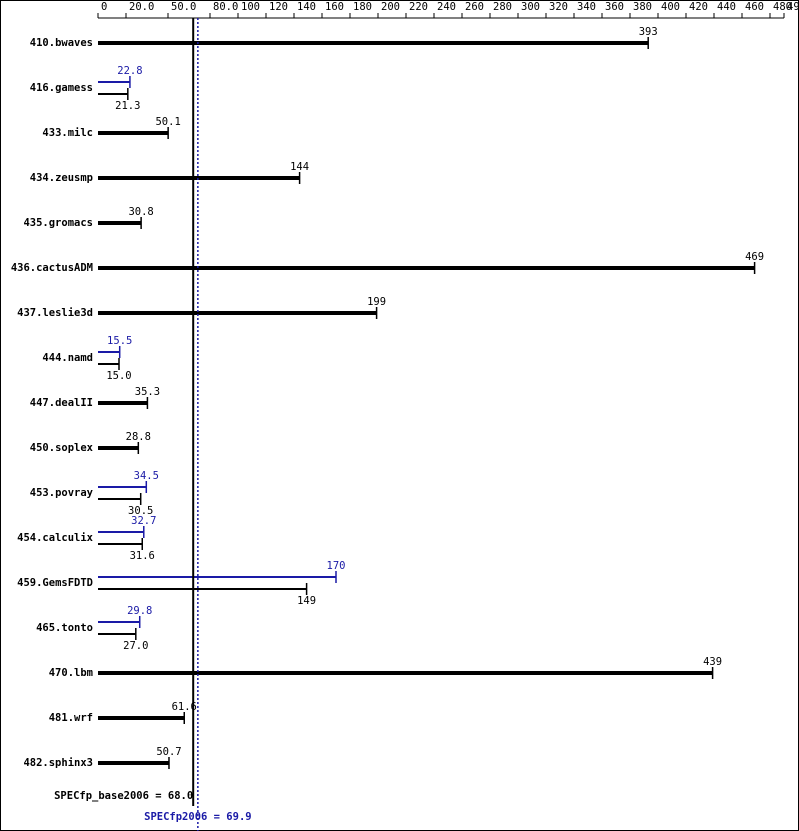 The image size is (799, 831). I want to click on x-tick-label: 490, so click(793, 7).